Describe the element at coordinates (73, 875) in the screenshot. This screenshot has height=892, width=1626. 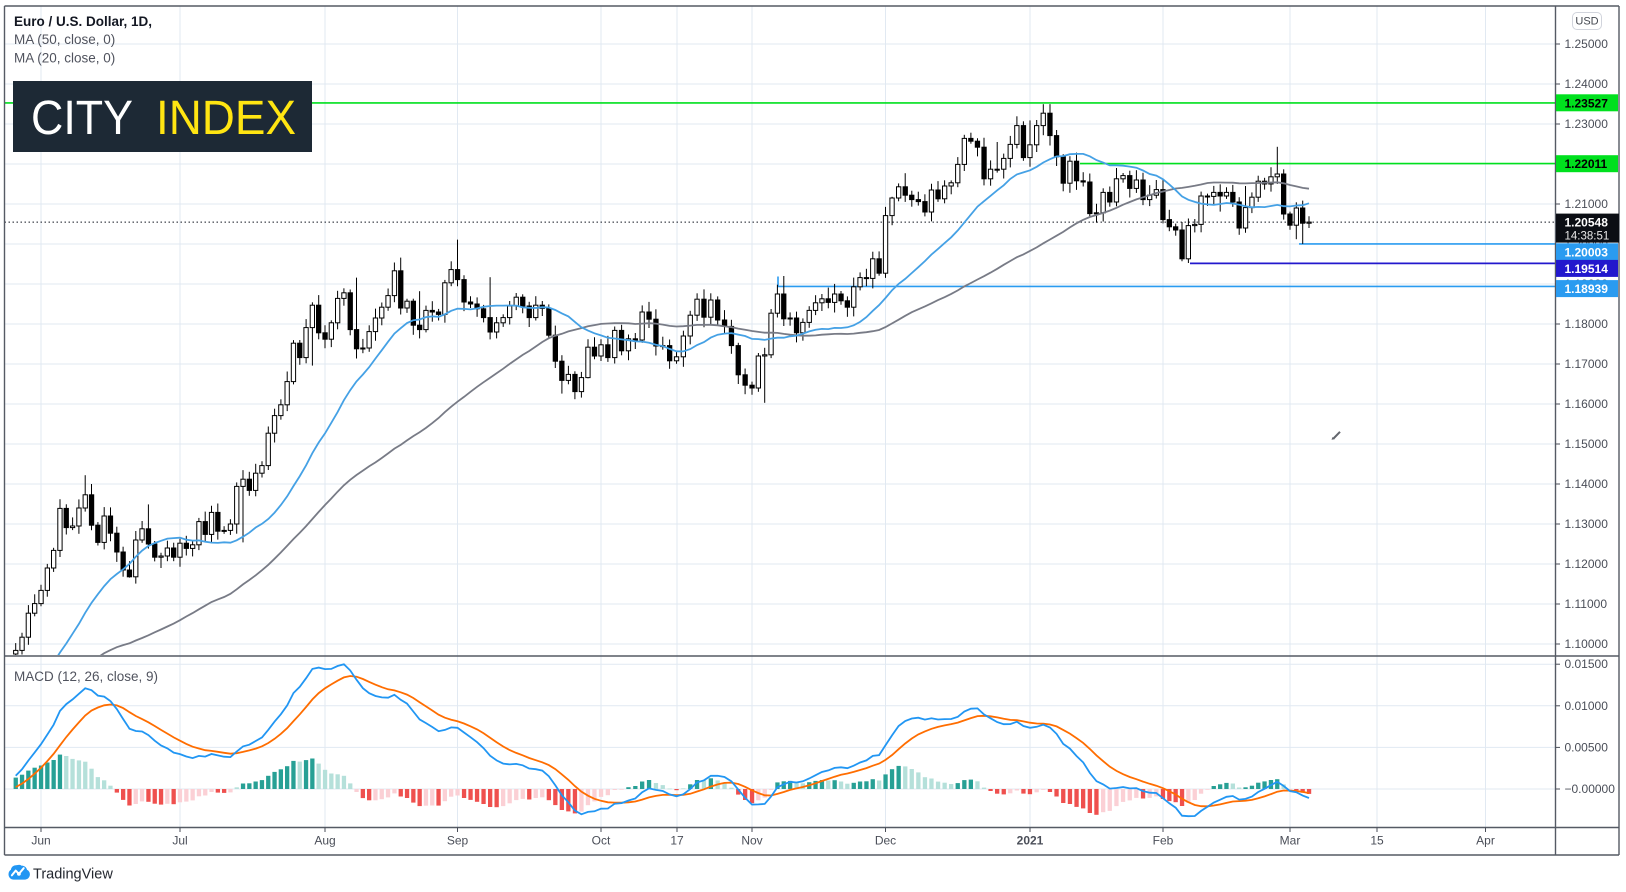
I see `svg-text: TradingView` at that location.